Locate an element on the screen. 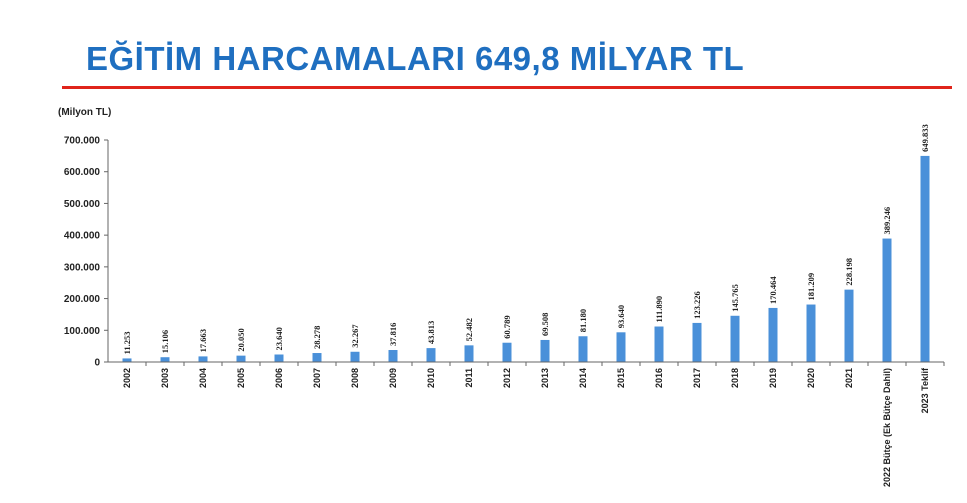 This screenshot has width=967, height=503. data-label: 60.789 is located at coordinates (507, 326).